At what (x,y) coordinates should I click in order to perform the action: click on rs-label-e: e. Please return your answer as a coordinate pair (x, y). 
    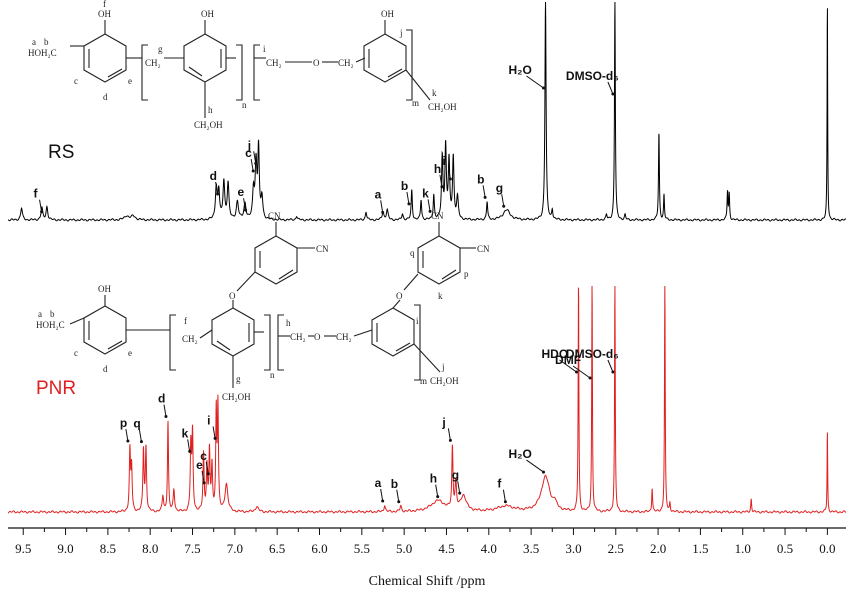
    Looking at the image, I should click on (130, 81).